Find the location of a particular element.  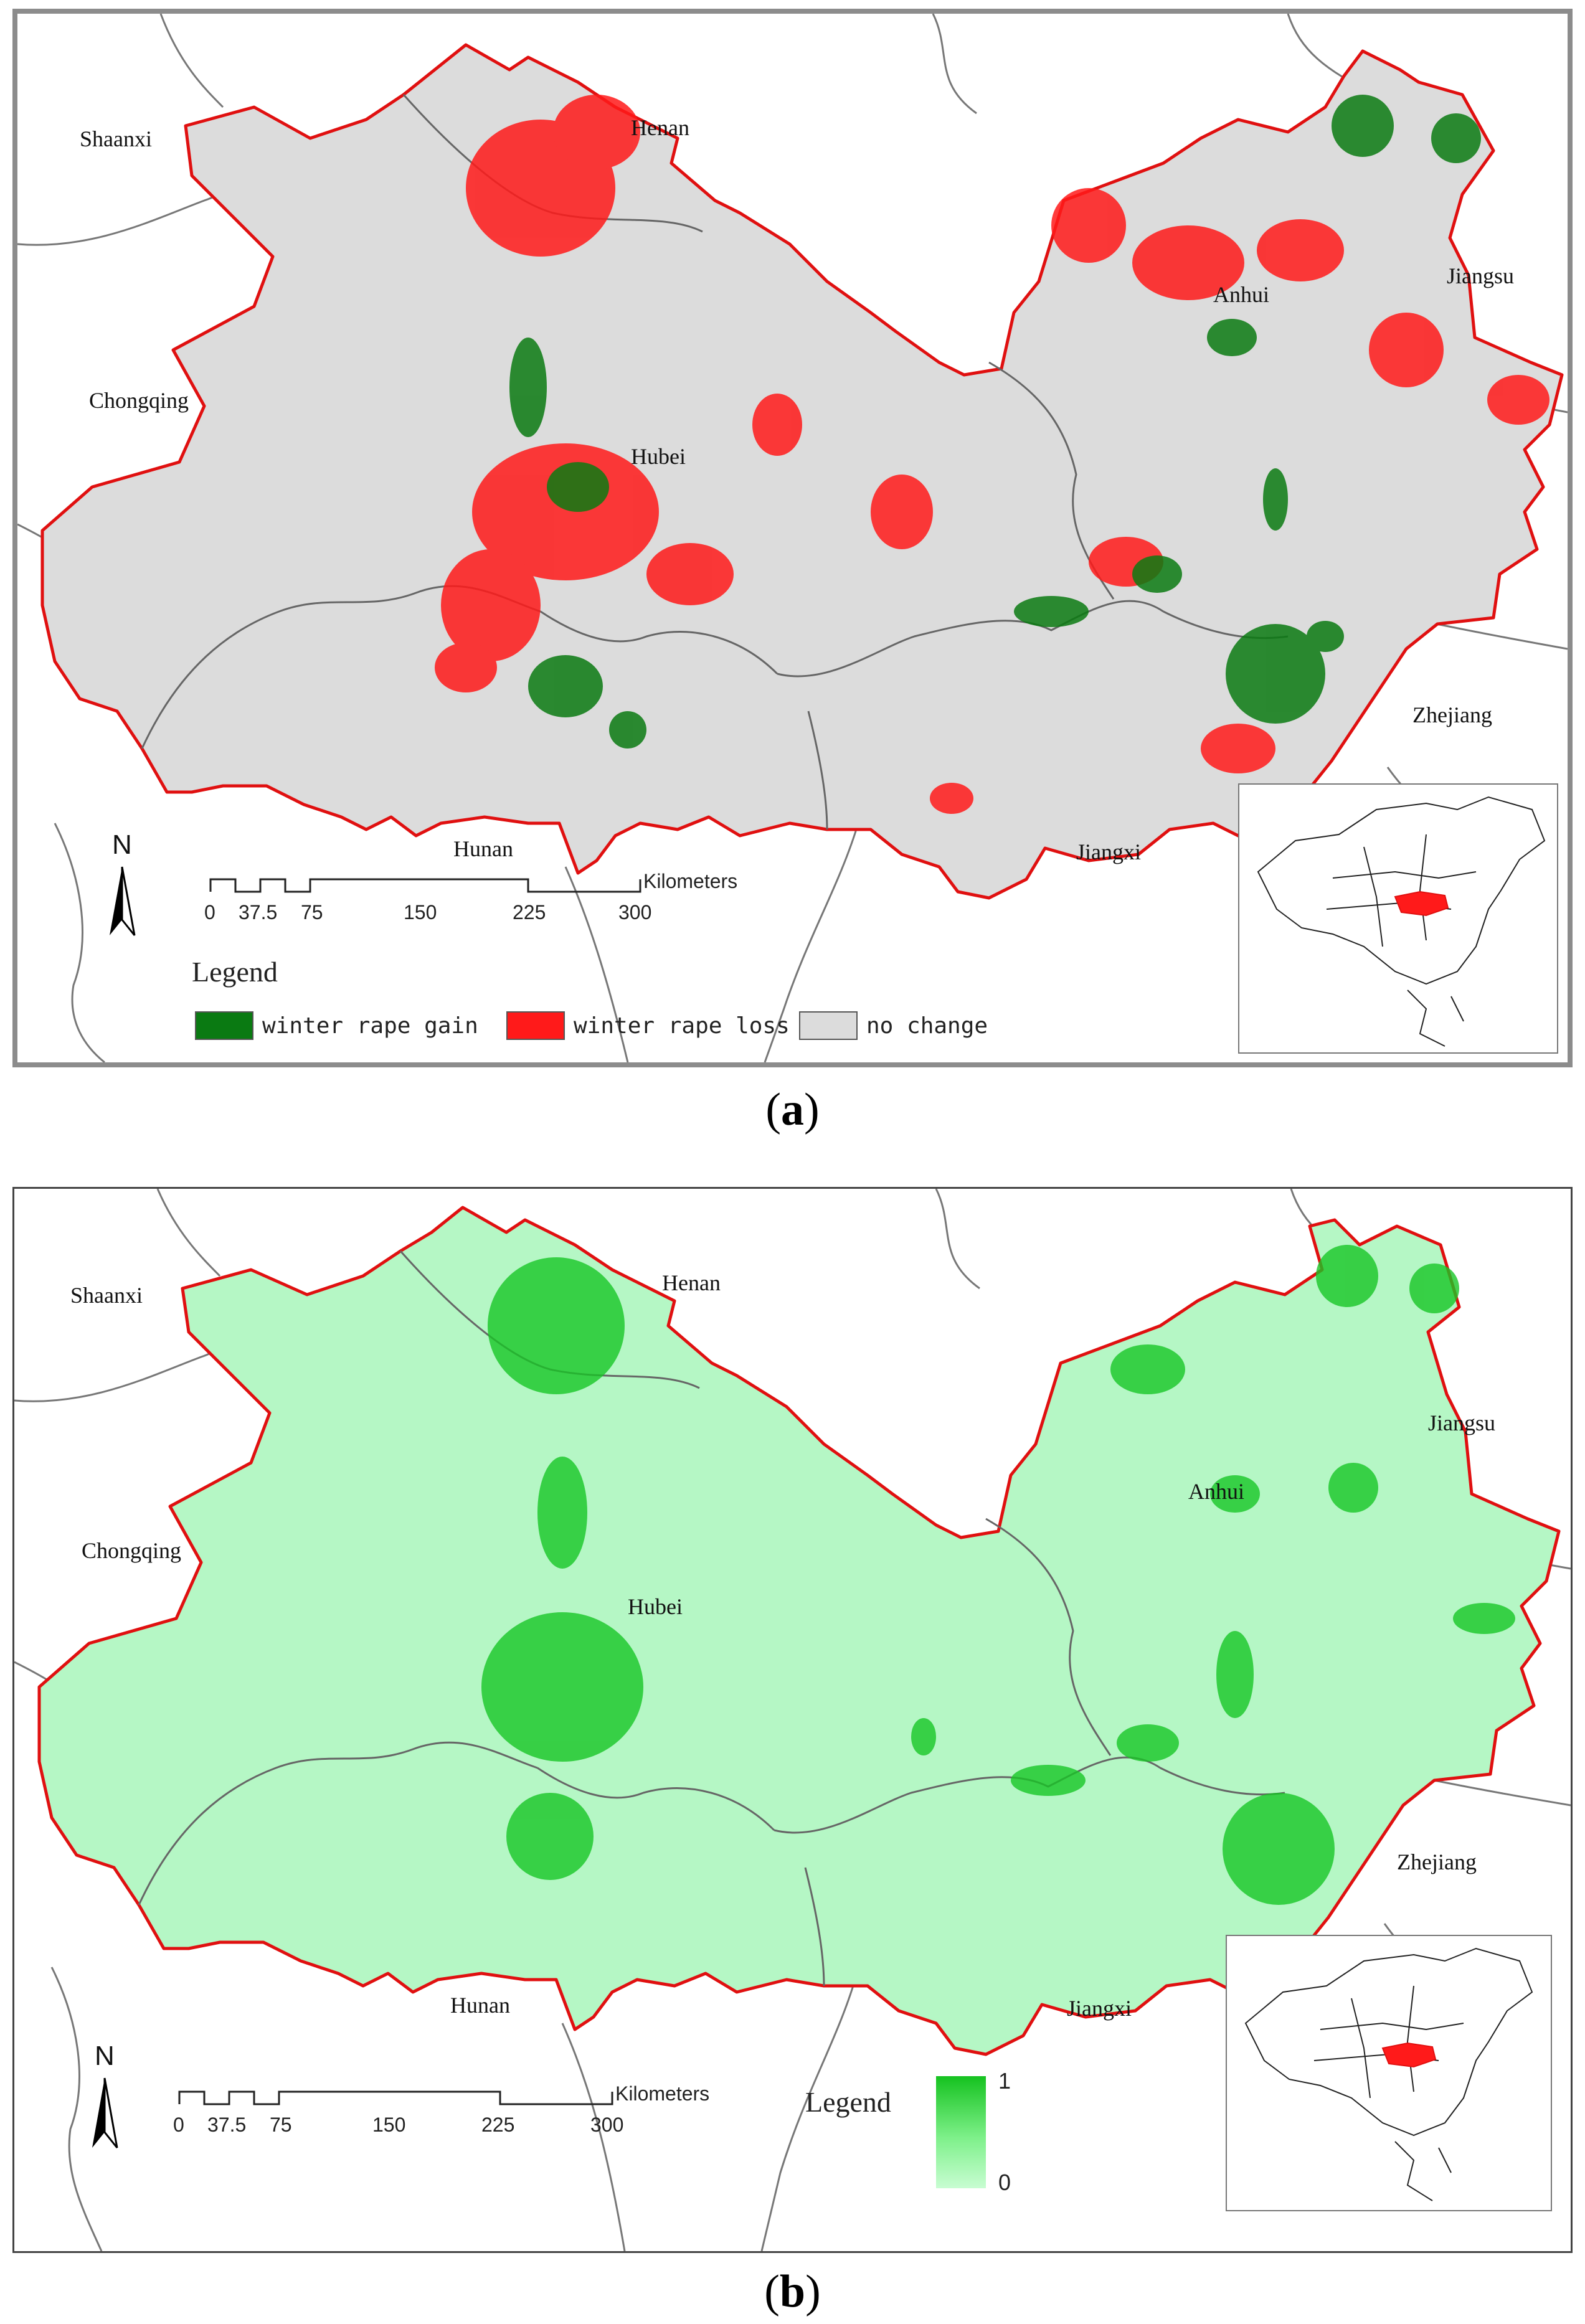

caption-a: (a) is located at coordinates (793, 1109).